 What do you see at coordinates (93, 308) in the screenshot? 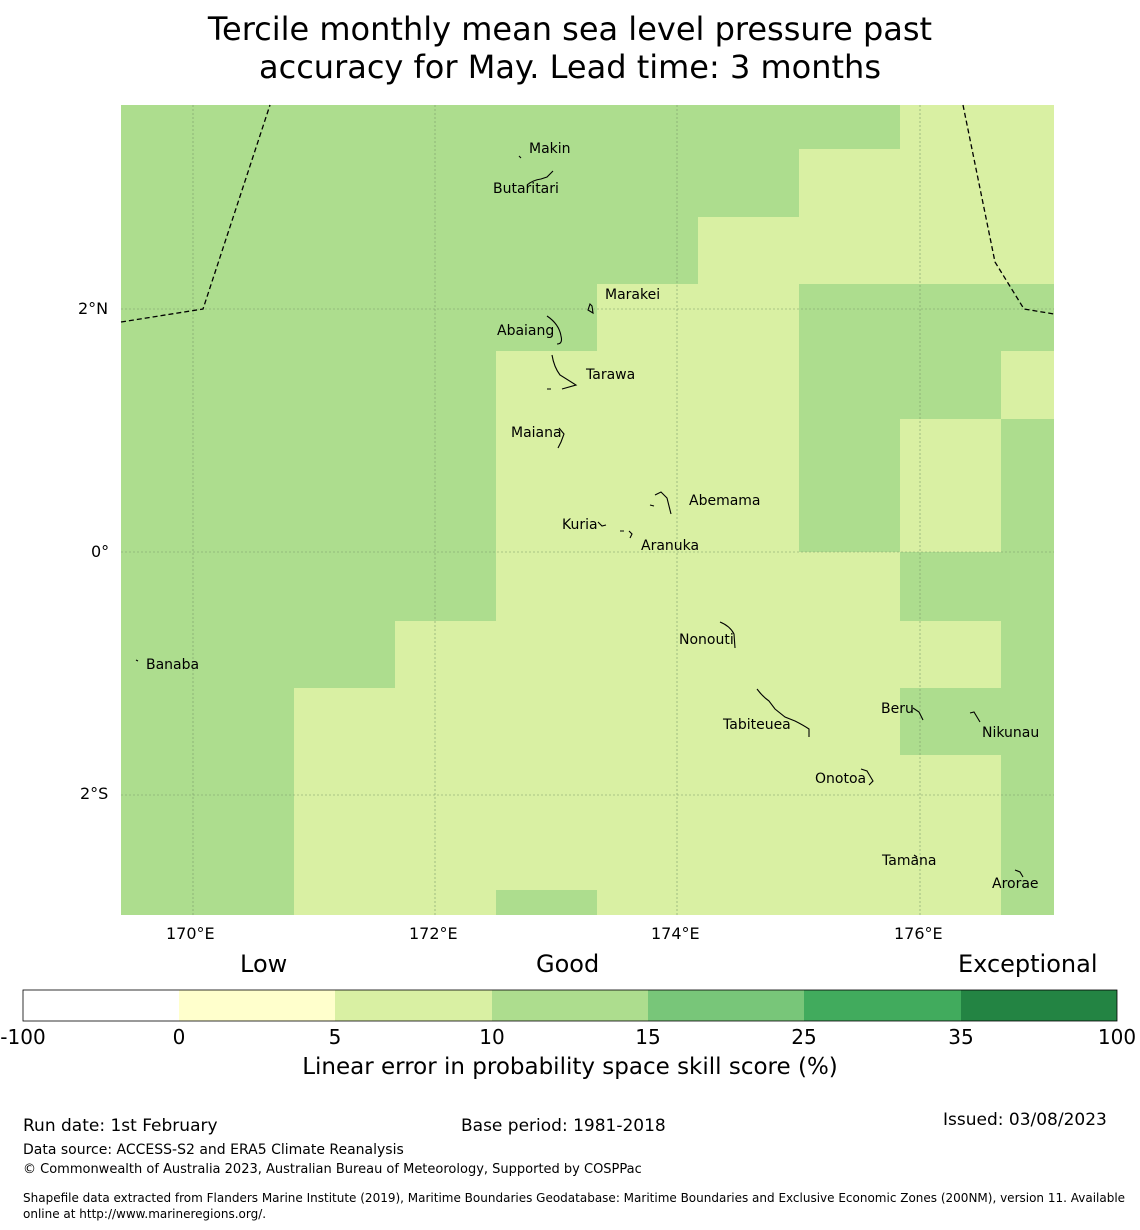
I see `lat-label-2n: 2°N` at bounding box center [93, 308].